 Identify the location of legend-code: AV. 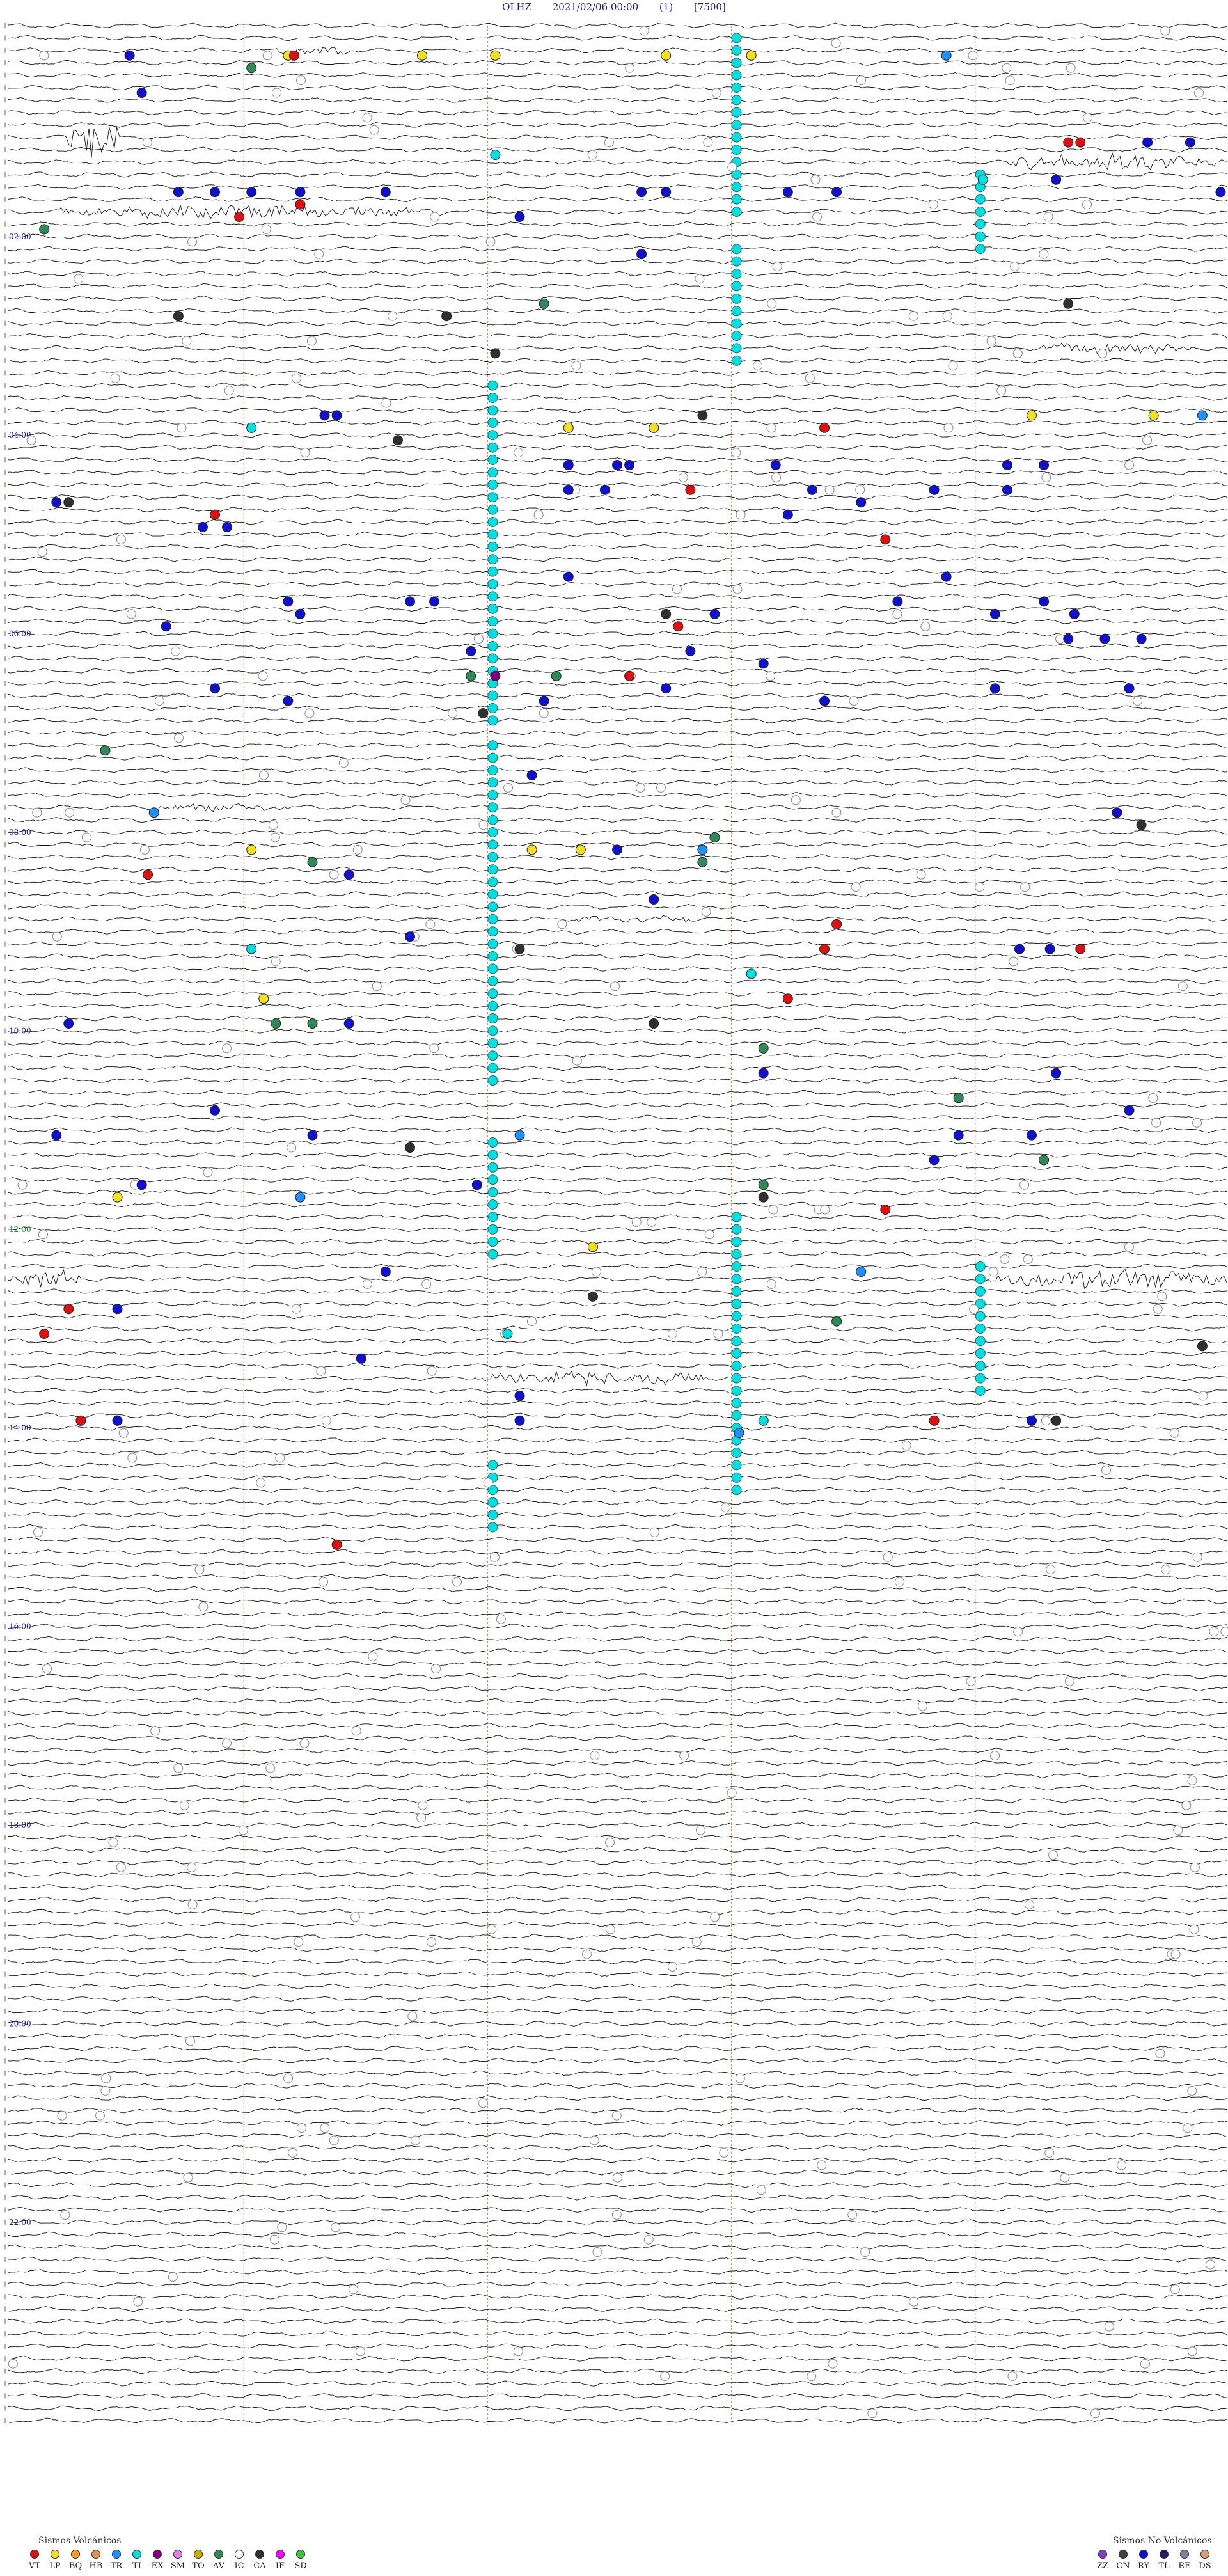
(218, 2566).